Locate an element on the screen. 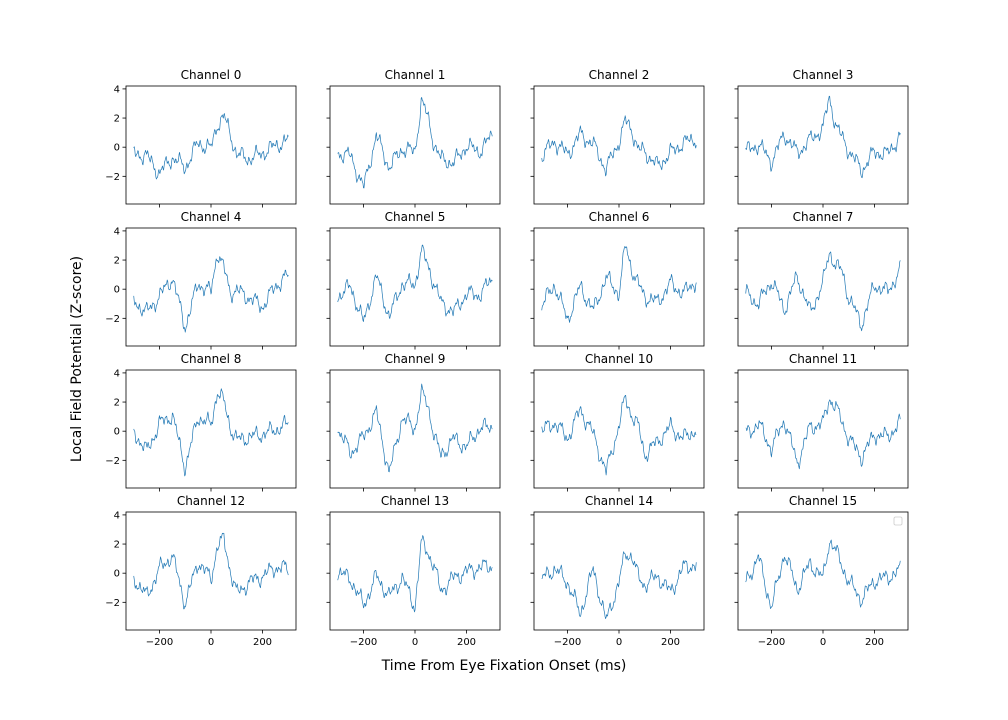 The width and height of the screenshot is (1008, 720). panel-channel-13: Channel 13 −200 0 200 is located at coordinates (413, 571).